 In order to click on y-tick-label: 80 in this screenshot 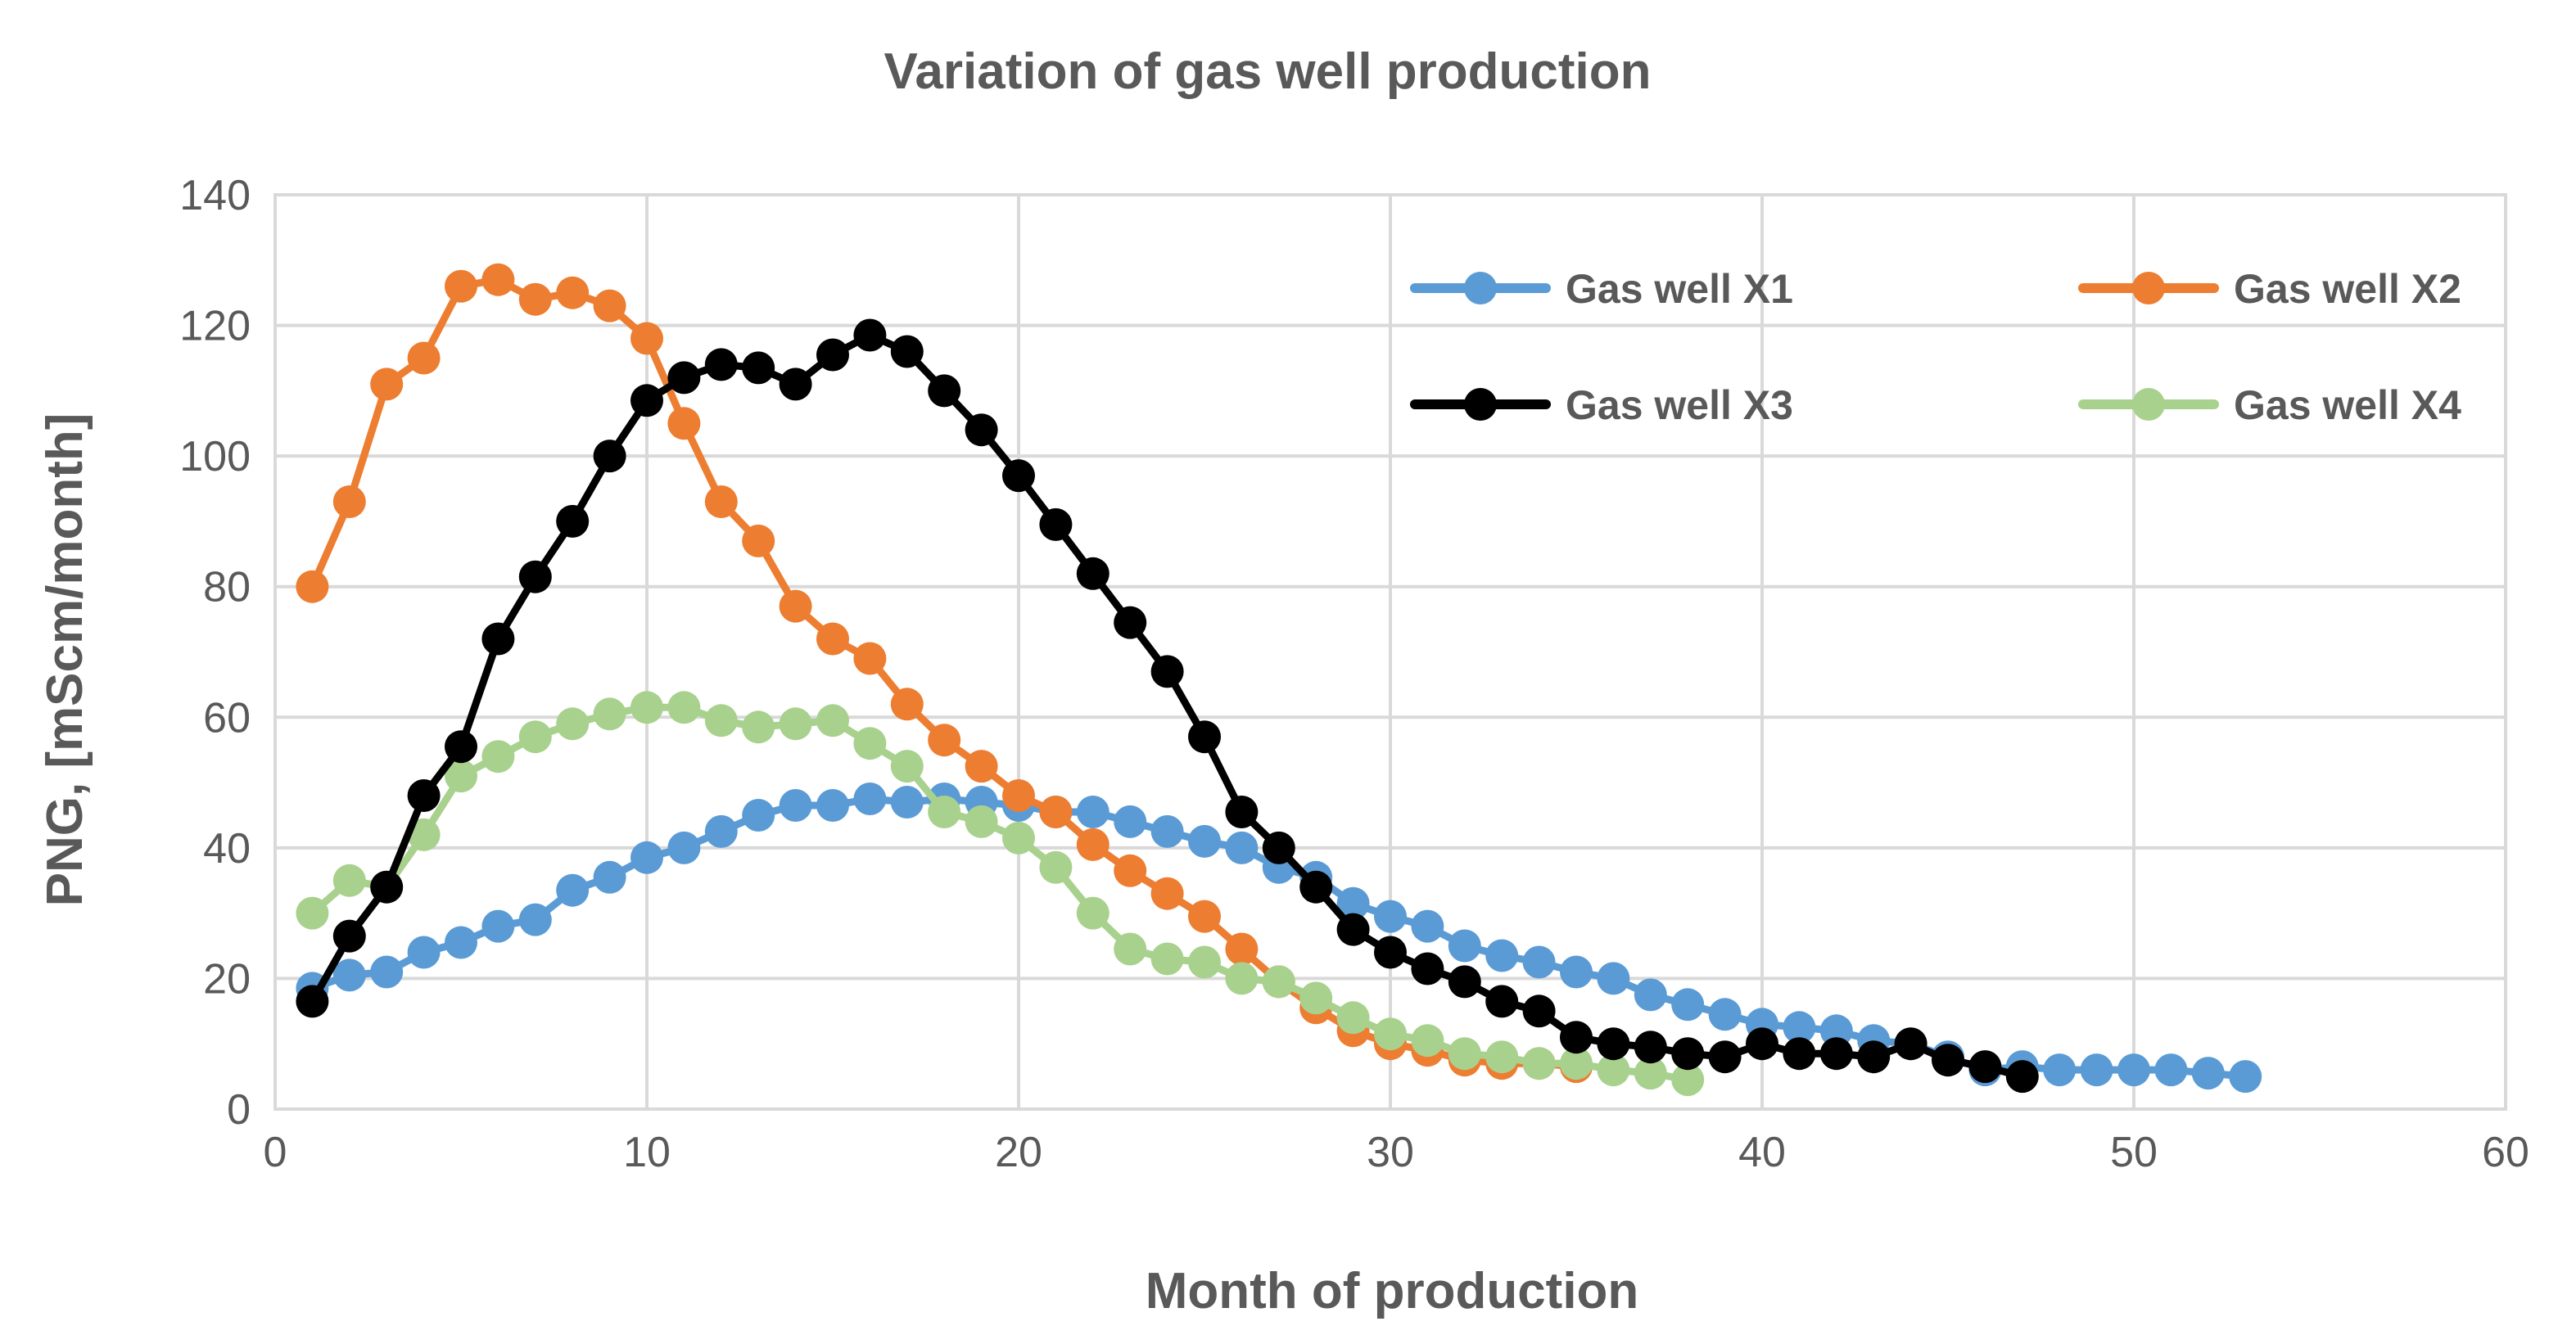, I will do `click(227, 587)`.